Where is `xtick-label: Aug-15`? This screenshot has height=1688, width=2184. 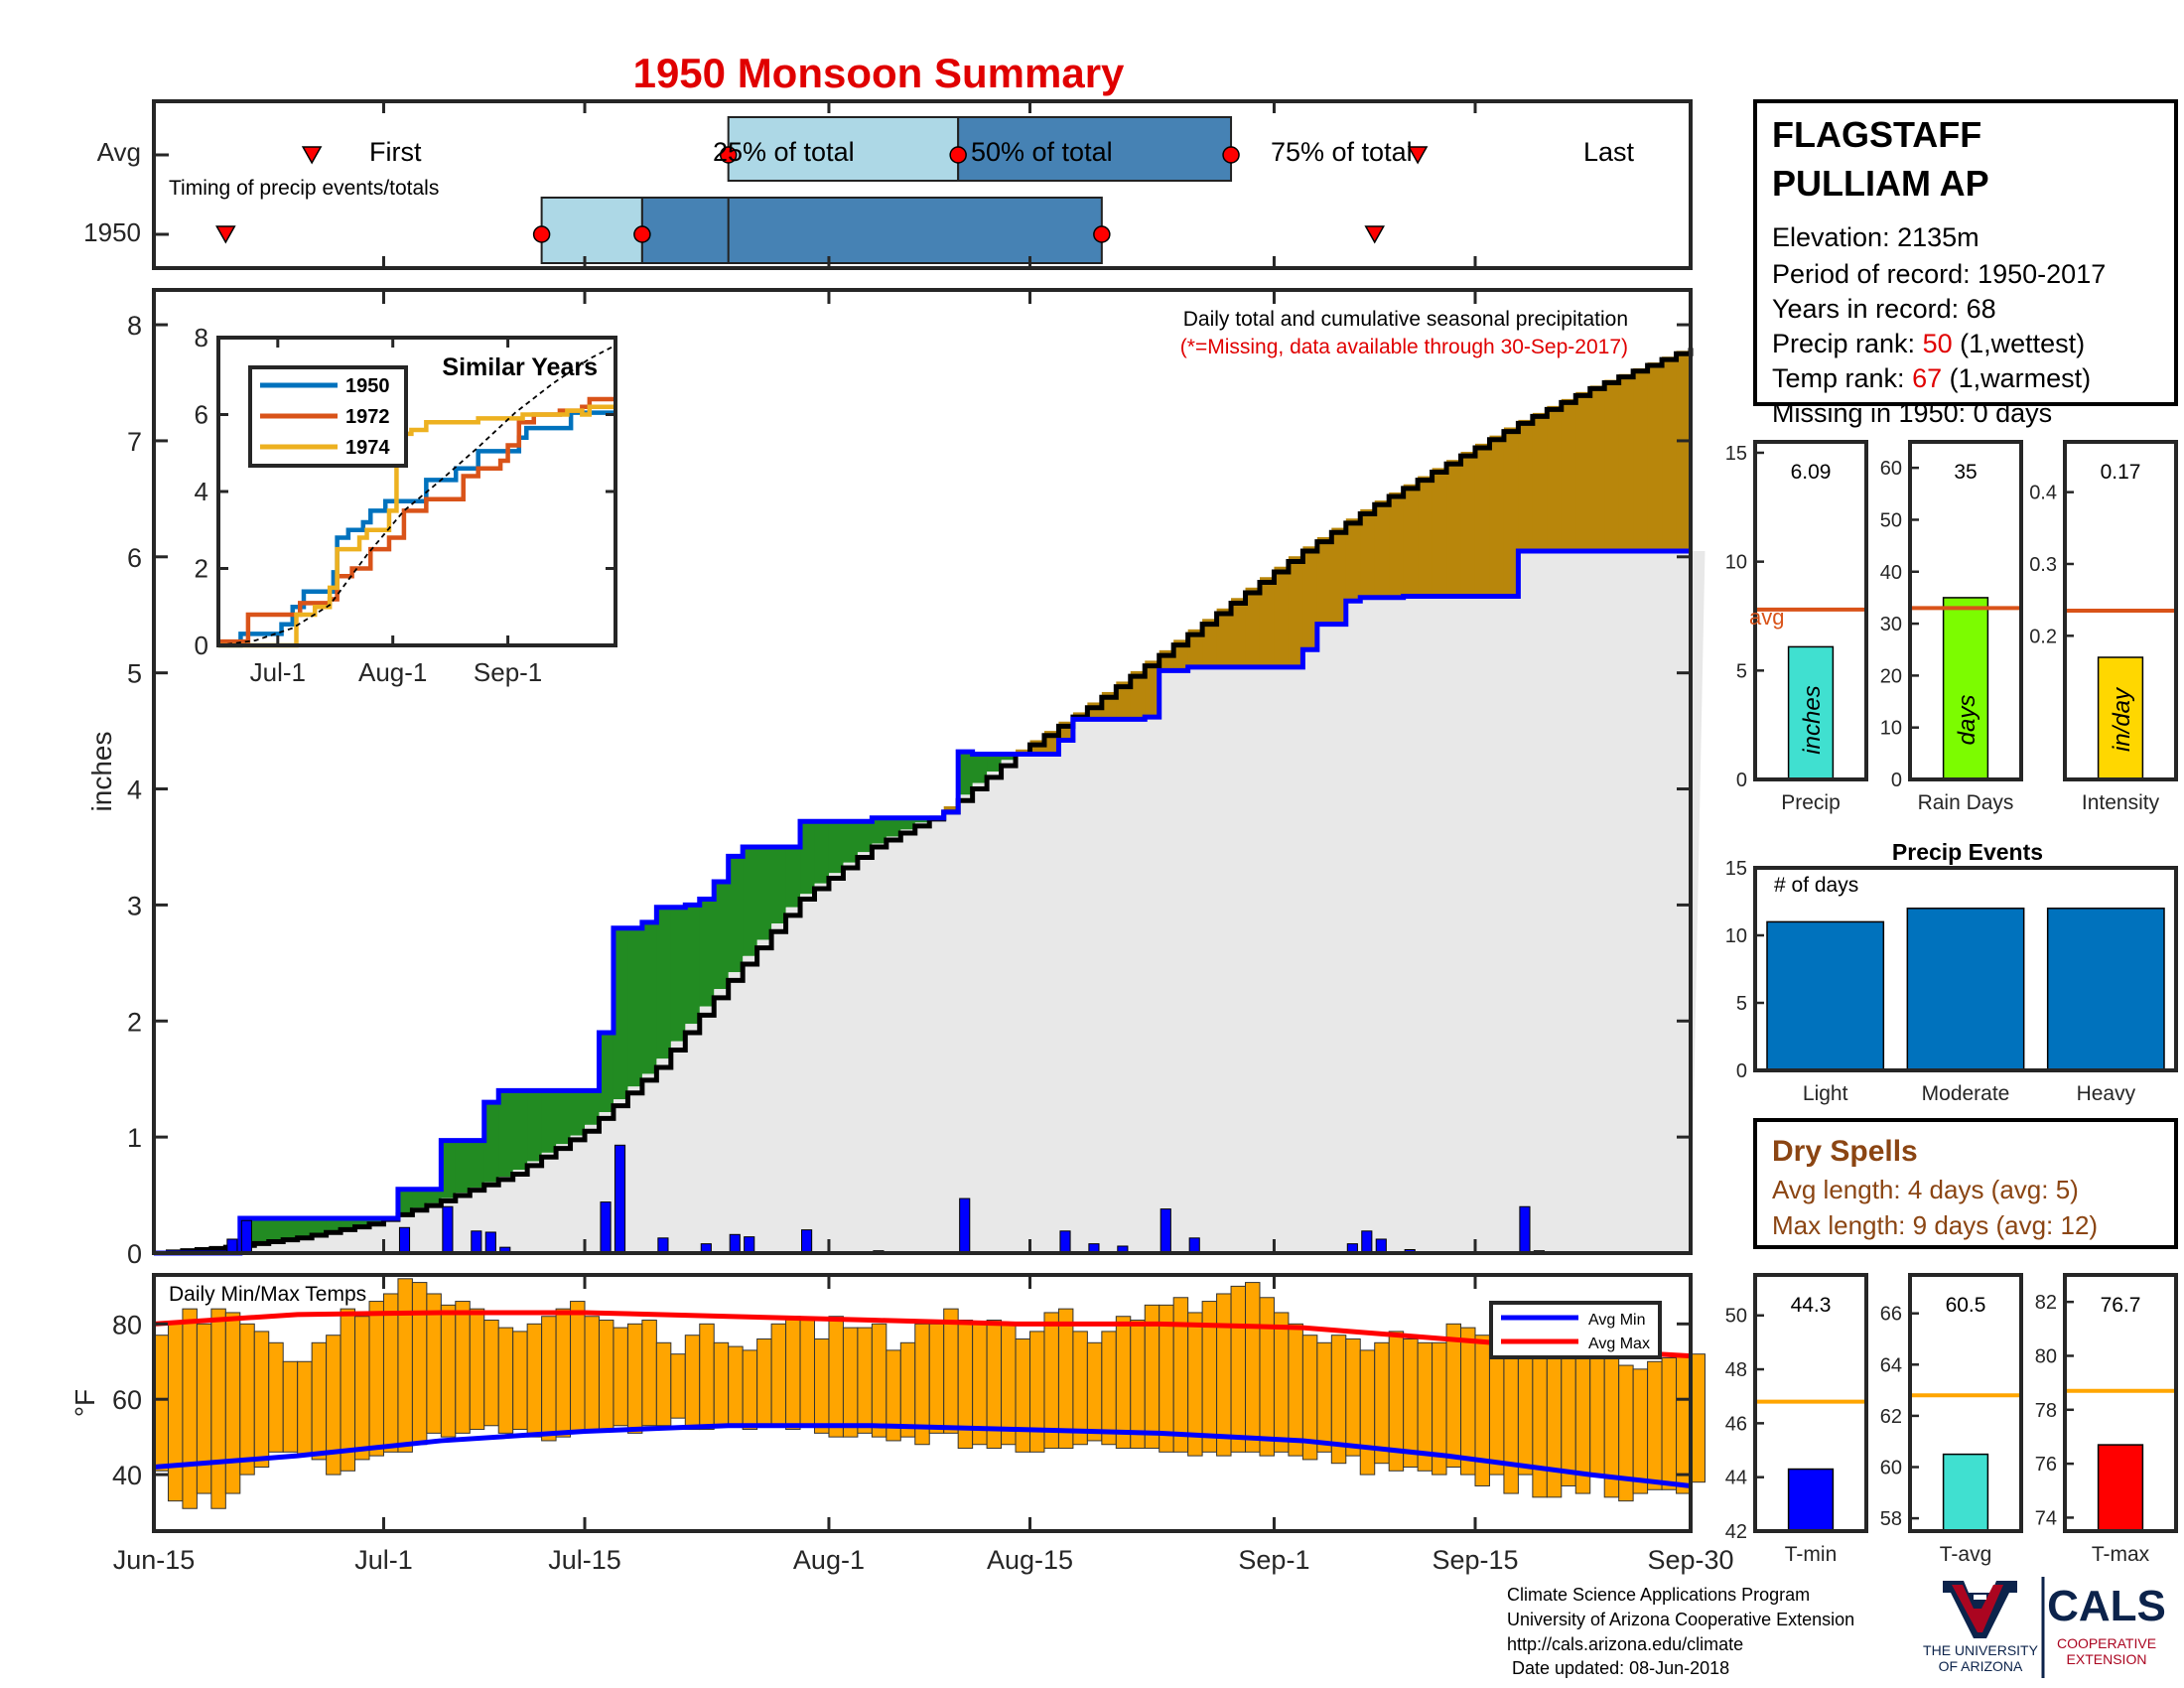
xtick-label: Aug-15 is located at coordinates (1030, 1560).